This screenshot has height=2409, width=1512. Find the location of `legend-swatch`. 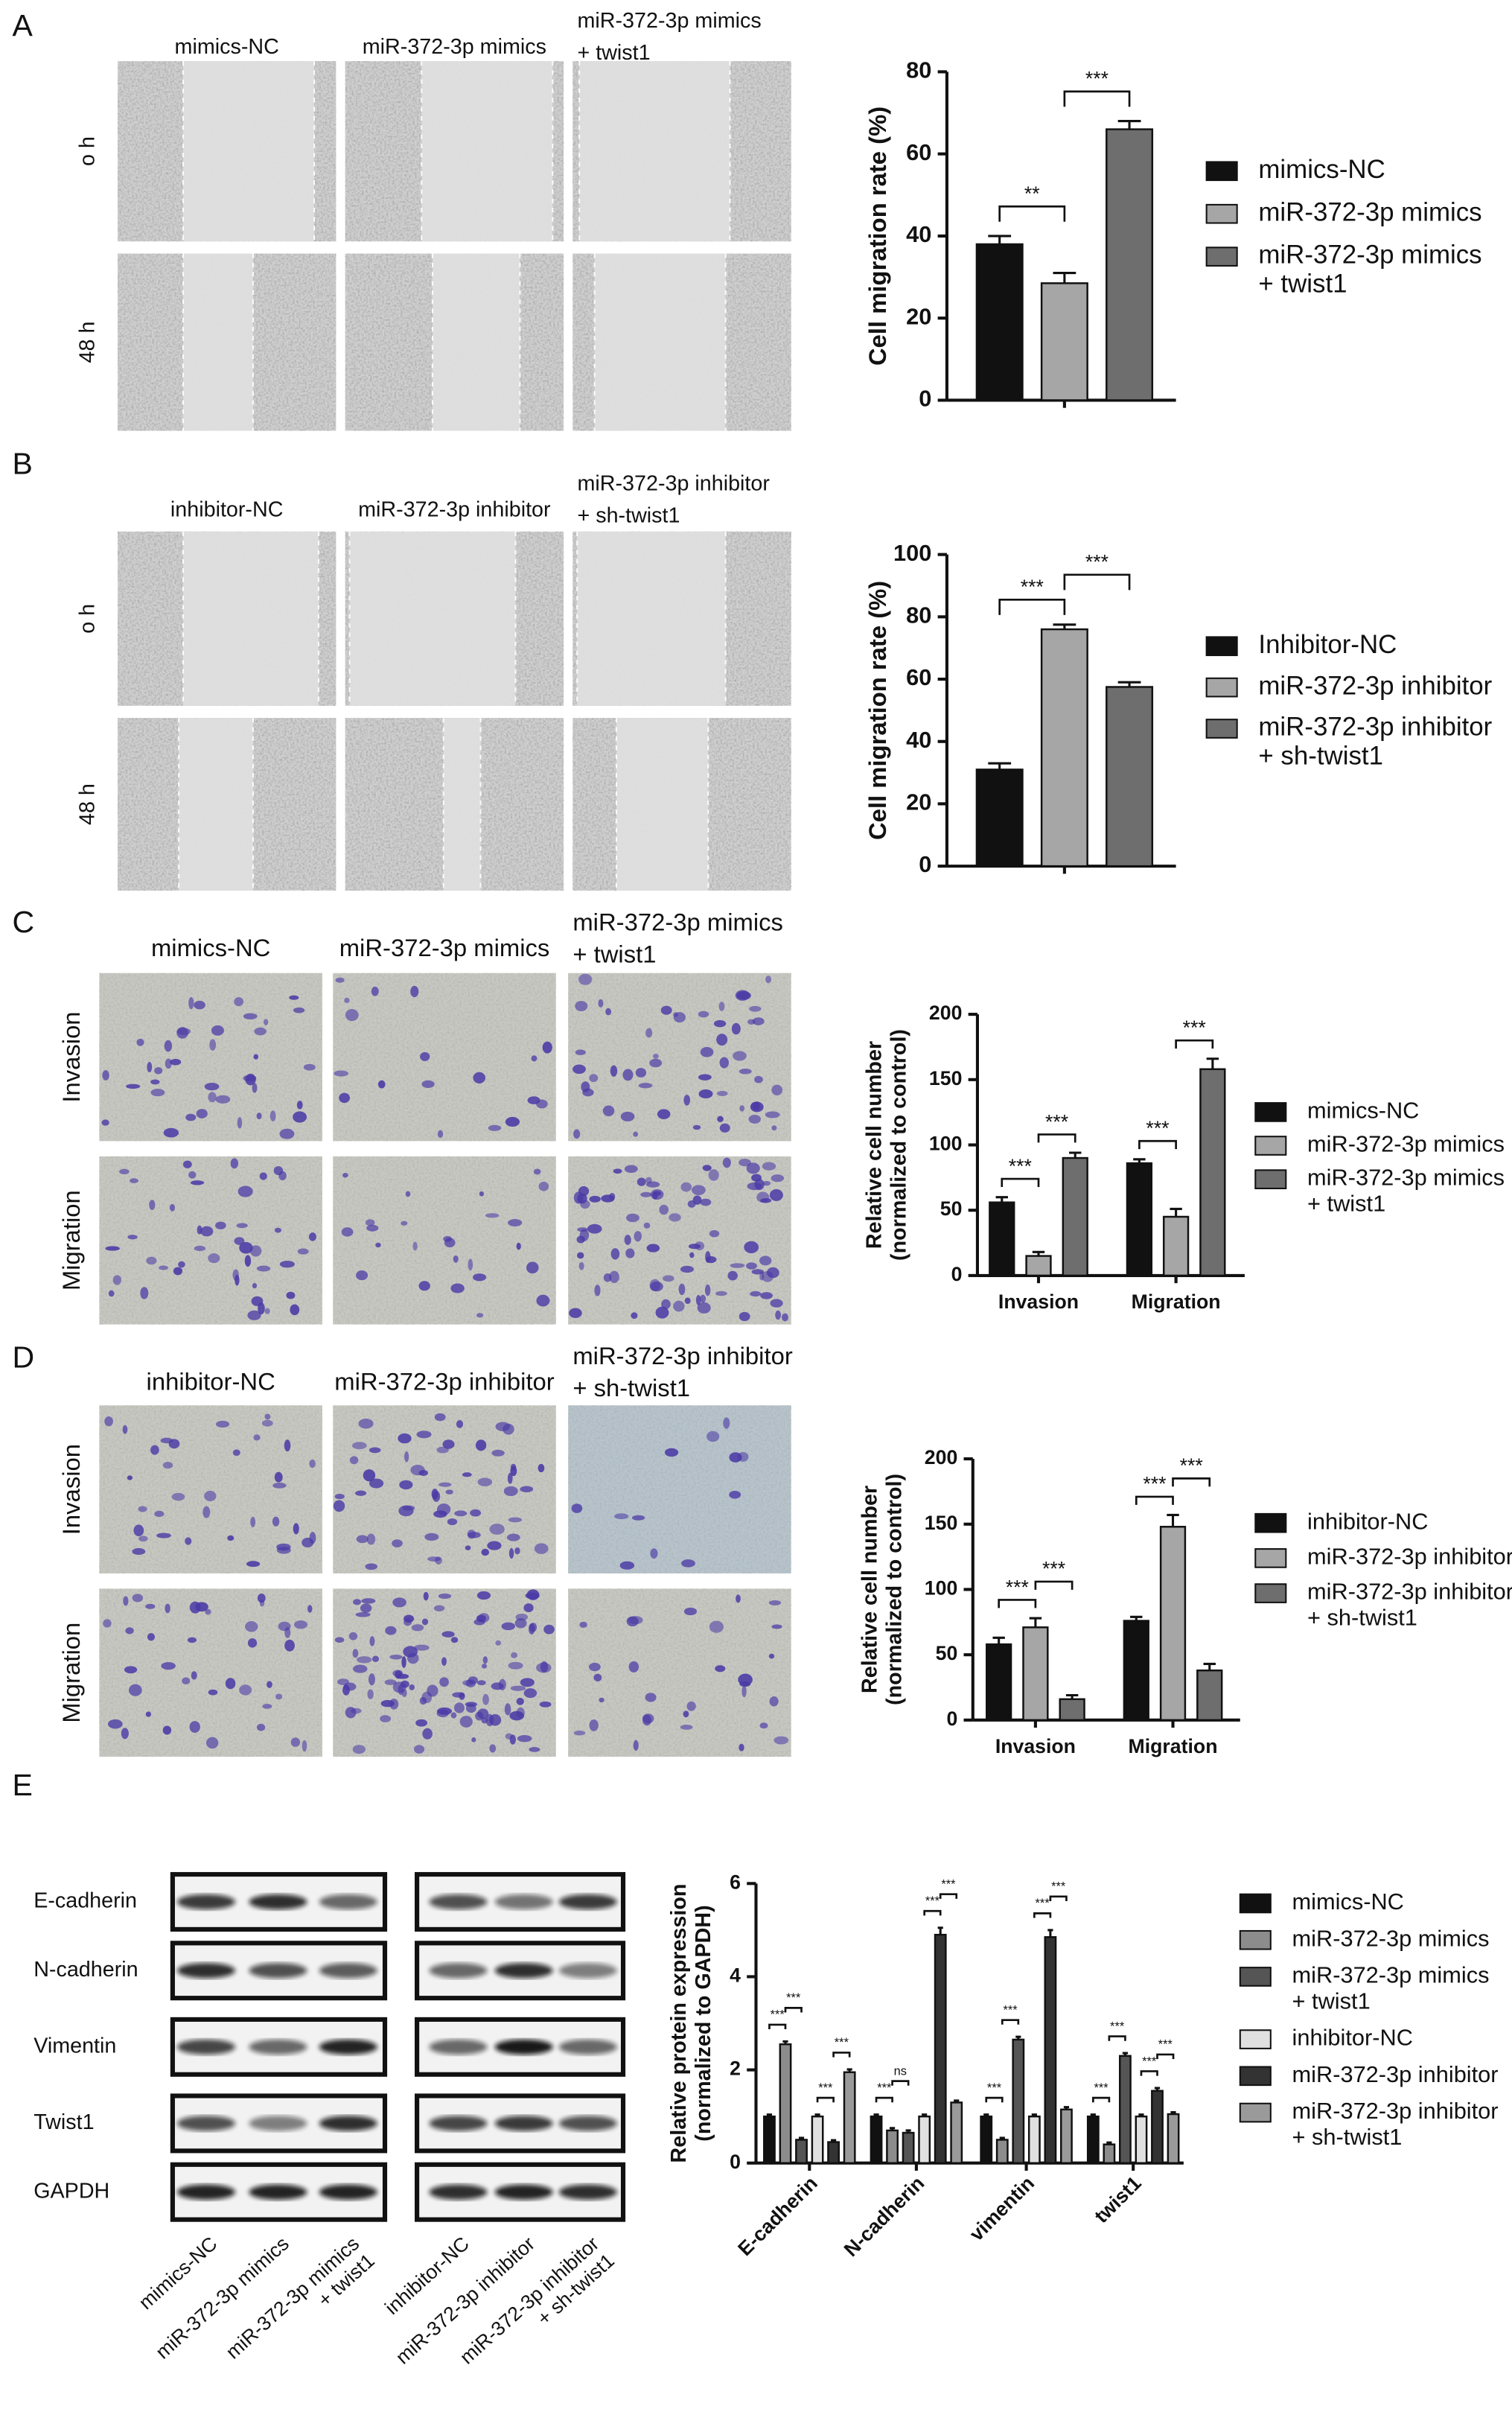

legend-swatch is located at coordinates (1221, 256).